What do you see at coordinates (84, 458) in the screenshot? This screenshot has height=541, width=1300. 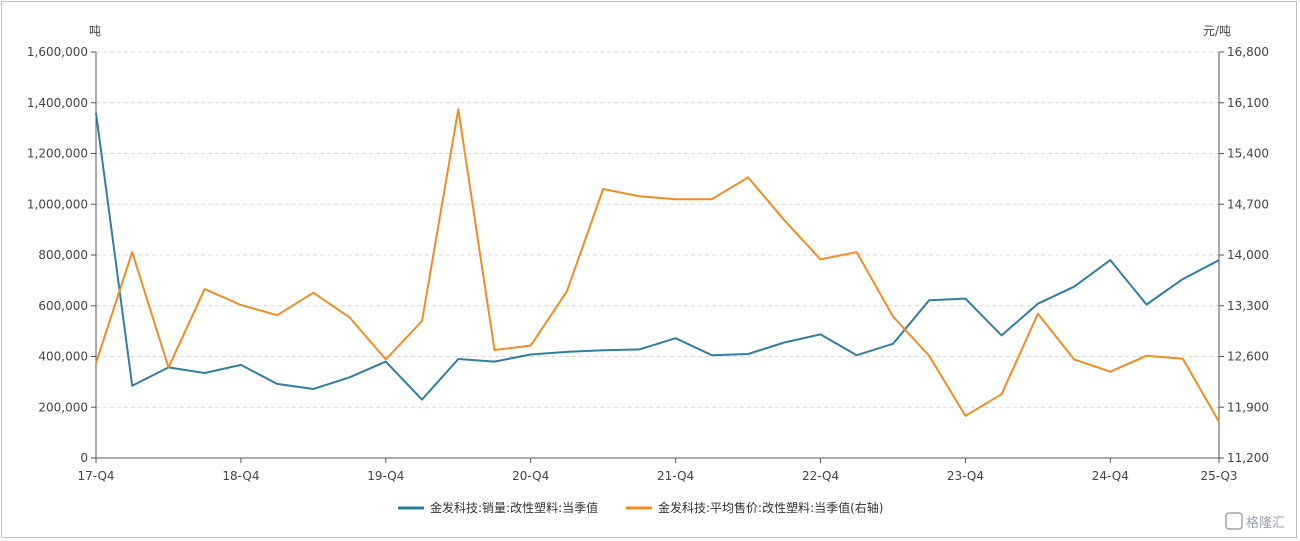 I see `left-tick-label: 0` at bounding box center [84, 458].